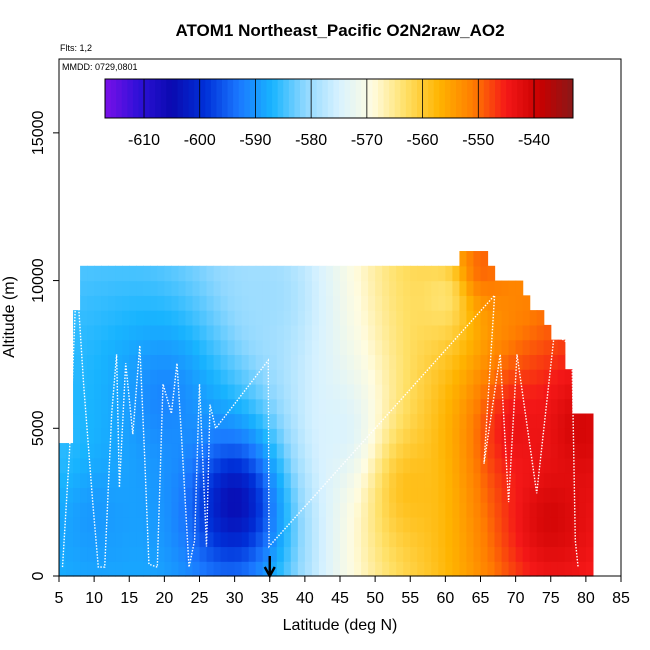 The image size is (650, 650). What do you see at coordinates (38, 133) in the screenshot?
I see `y-tick-label: 15000` at bounding box center [38, 133].